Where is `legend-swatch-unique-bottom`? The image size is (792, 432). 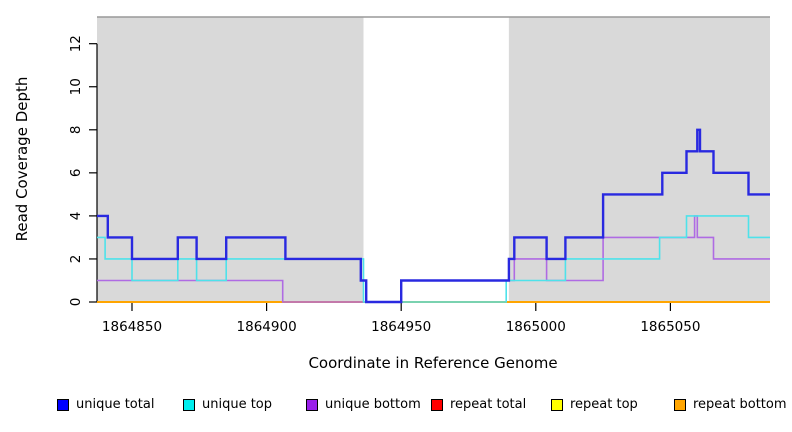
legend-swatch-unique-bottom is located at coordinates (312, 405).